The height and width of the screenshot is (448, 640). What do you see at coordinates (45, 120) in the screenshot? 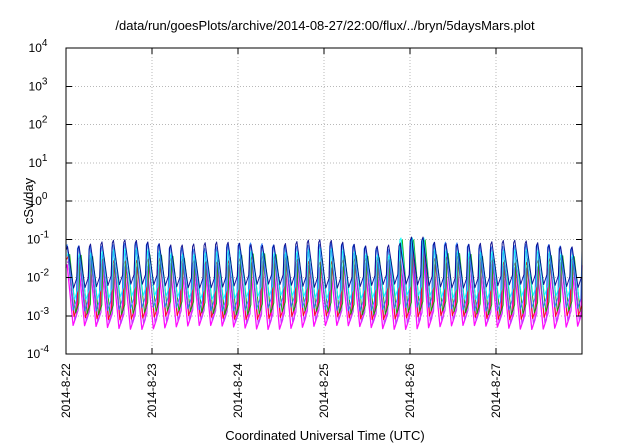
I see `y-tick-exponent: 2` at bounding box center [45, 120].